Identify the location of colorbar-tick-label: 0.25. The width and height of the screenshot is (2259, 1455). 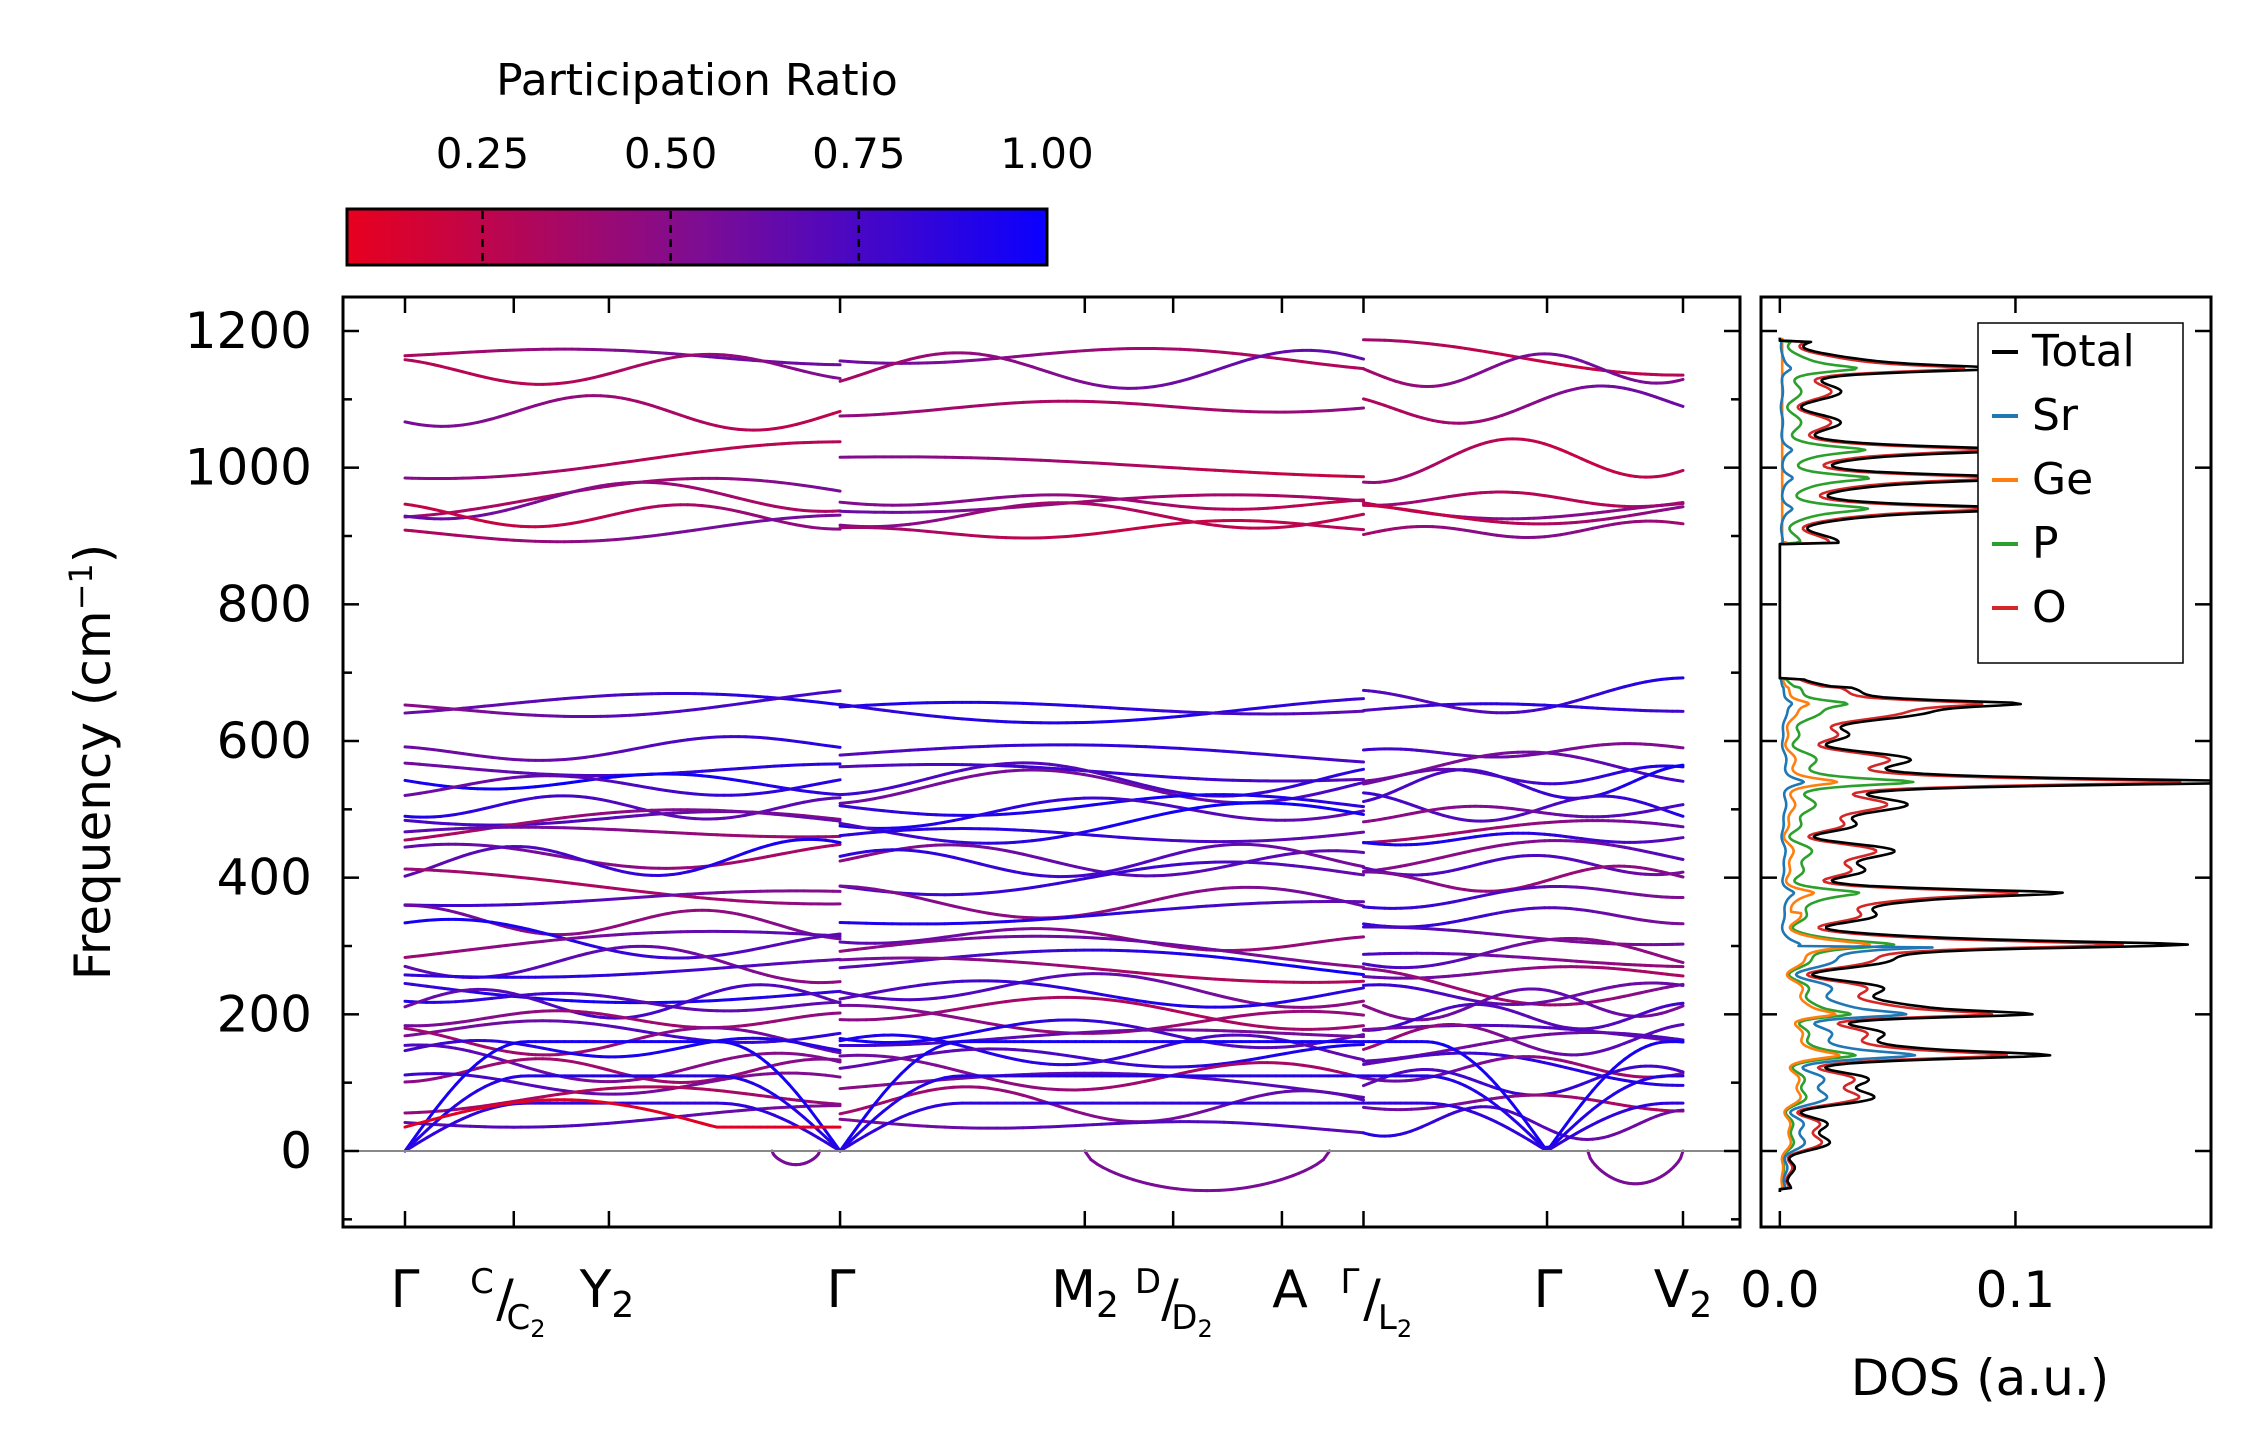
(483, 153).